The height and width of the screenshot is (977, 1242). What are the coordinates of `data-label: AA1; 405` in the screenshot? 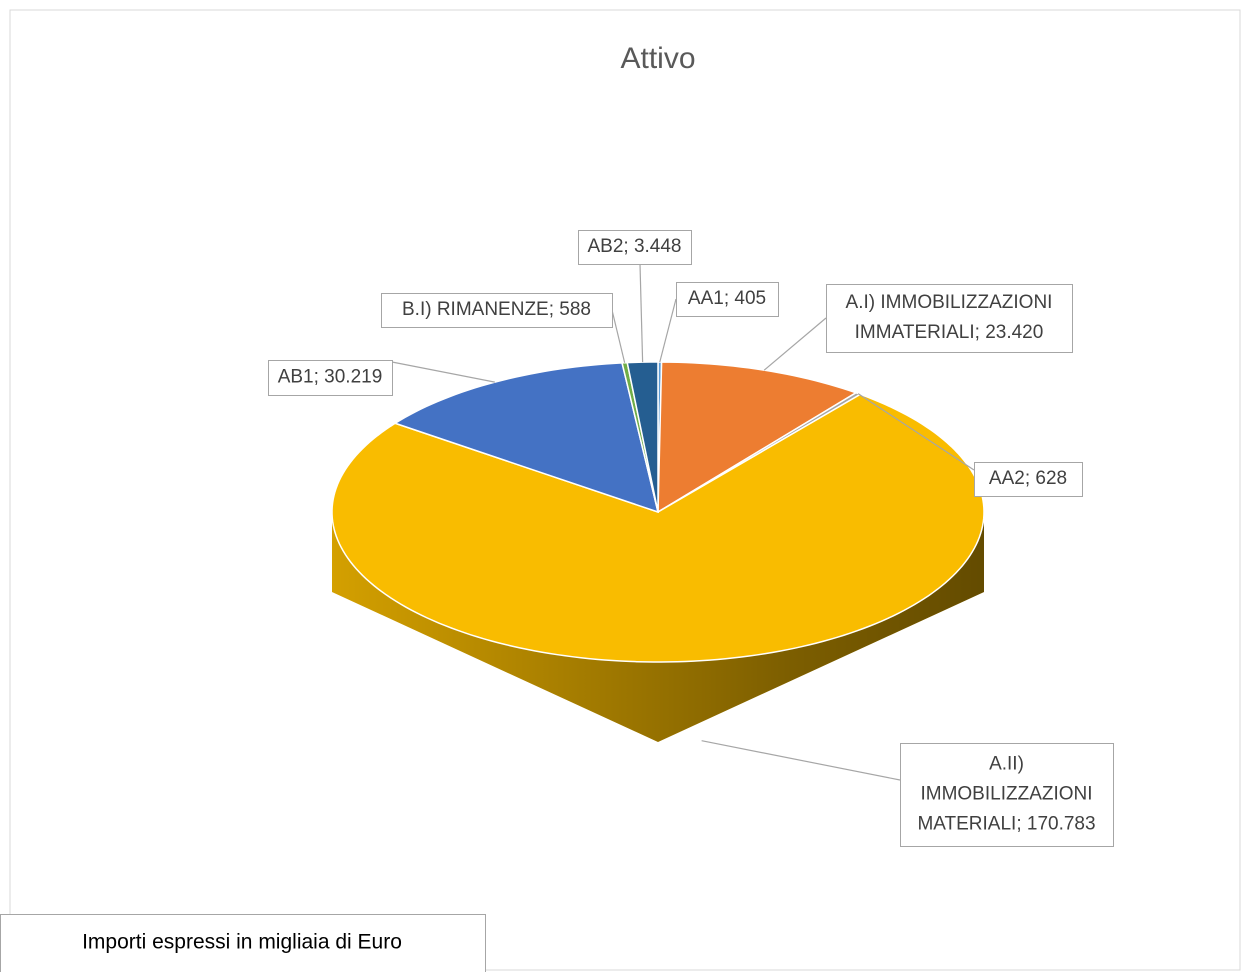 It's located at (727, 298).